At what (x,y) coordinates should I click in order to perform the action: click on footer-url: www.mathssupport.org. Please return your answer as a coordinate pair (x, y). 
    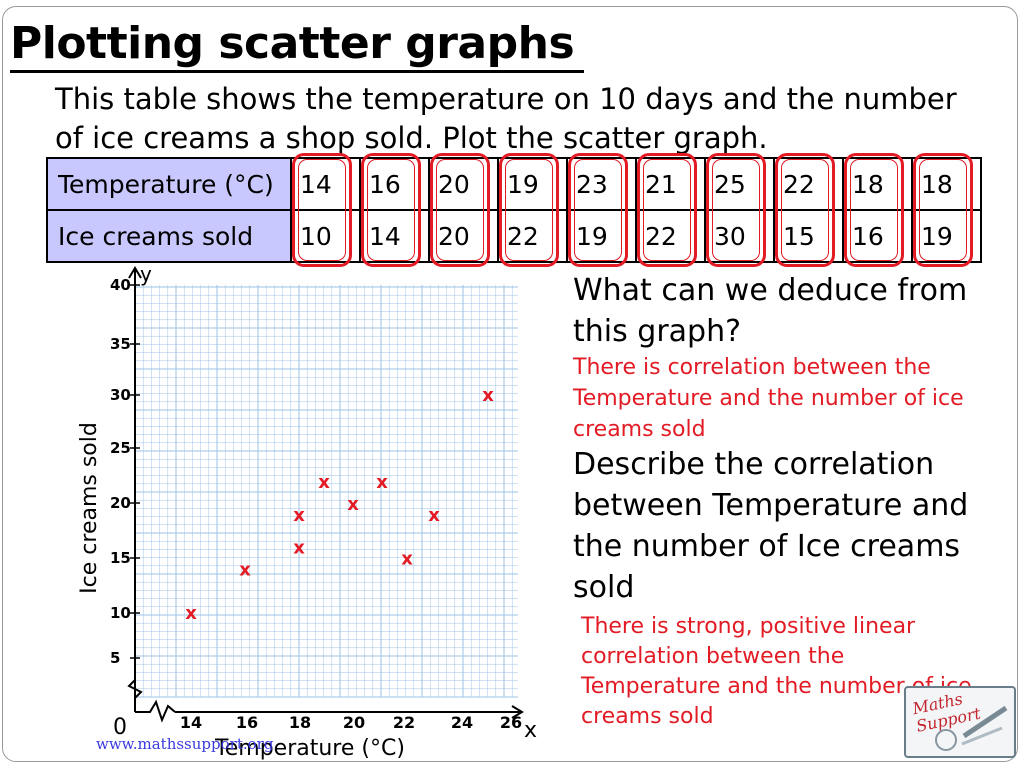
    Looking at the image, I should click on (185, 744).